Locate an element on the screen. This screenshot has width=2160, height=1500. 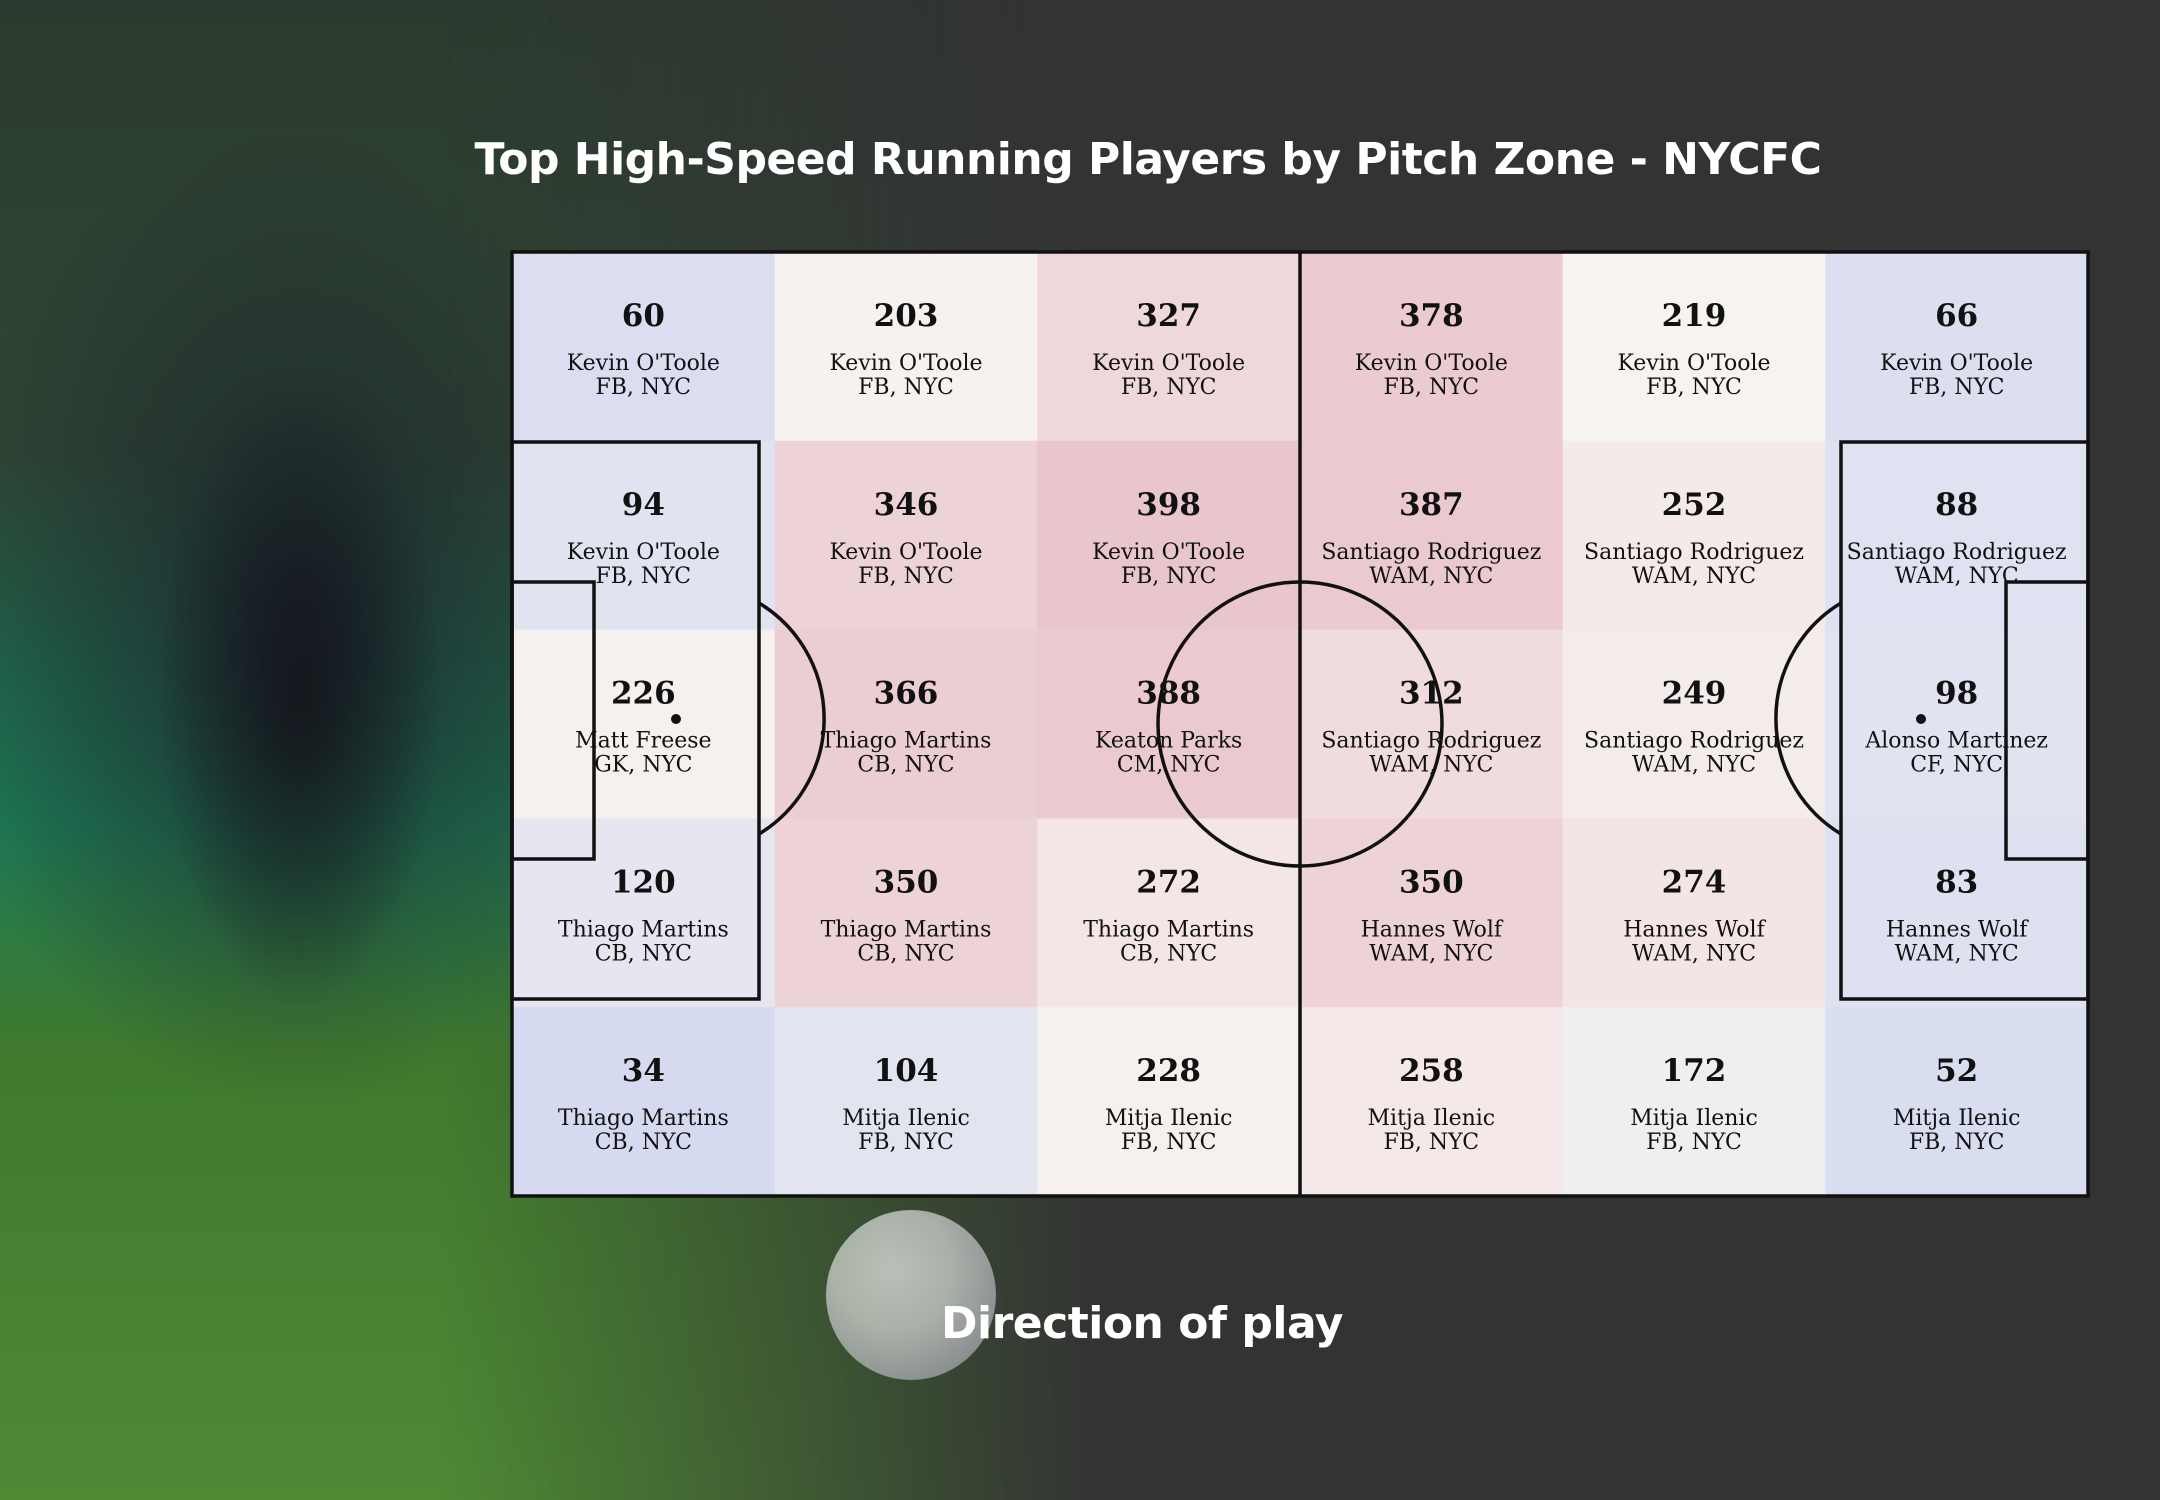
zone-value-label: 228 is located at coordinates (1168, 1071).